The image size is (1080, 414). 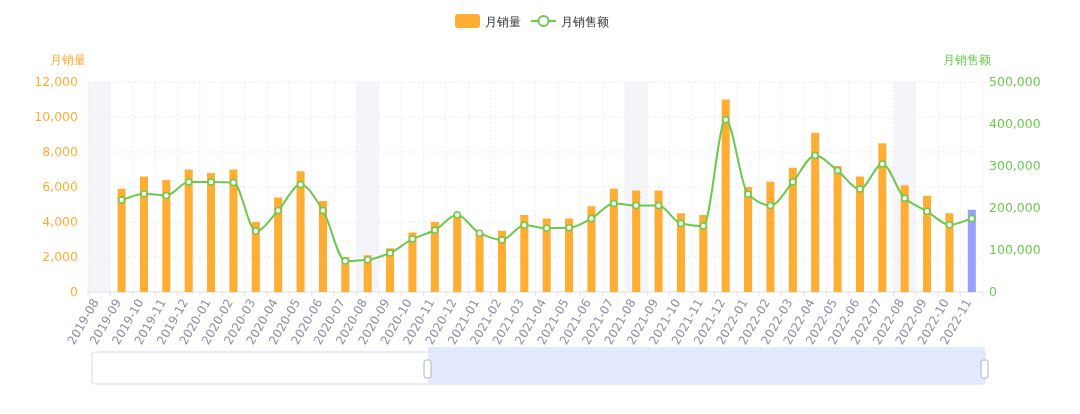 I want to click on ytick: 0, so click(x=74, y=291).